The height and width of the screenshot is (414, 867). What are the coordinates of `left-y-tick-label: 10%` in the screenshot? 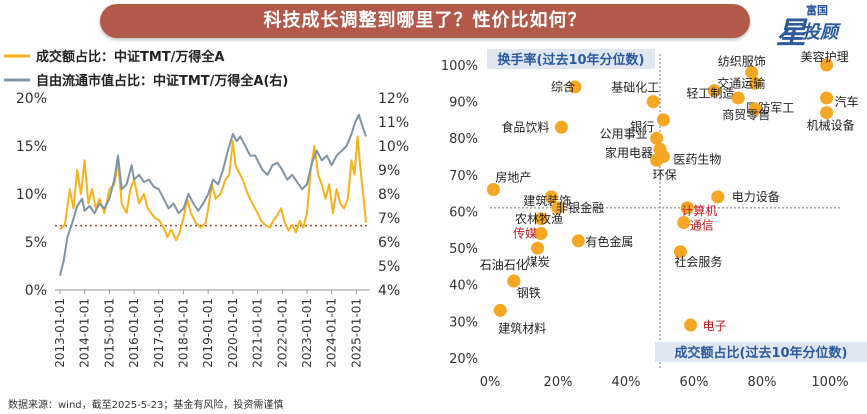 It's located at (31, 195).